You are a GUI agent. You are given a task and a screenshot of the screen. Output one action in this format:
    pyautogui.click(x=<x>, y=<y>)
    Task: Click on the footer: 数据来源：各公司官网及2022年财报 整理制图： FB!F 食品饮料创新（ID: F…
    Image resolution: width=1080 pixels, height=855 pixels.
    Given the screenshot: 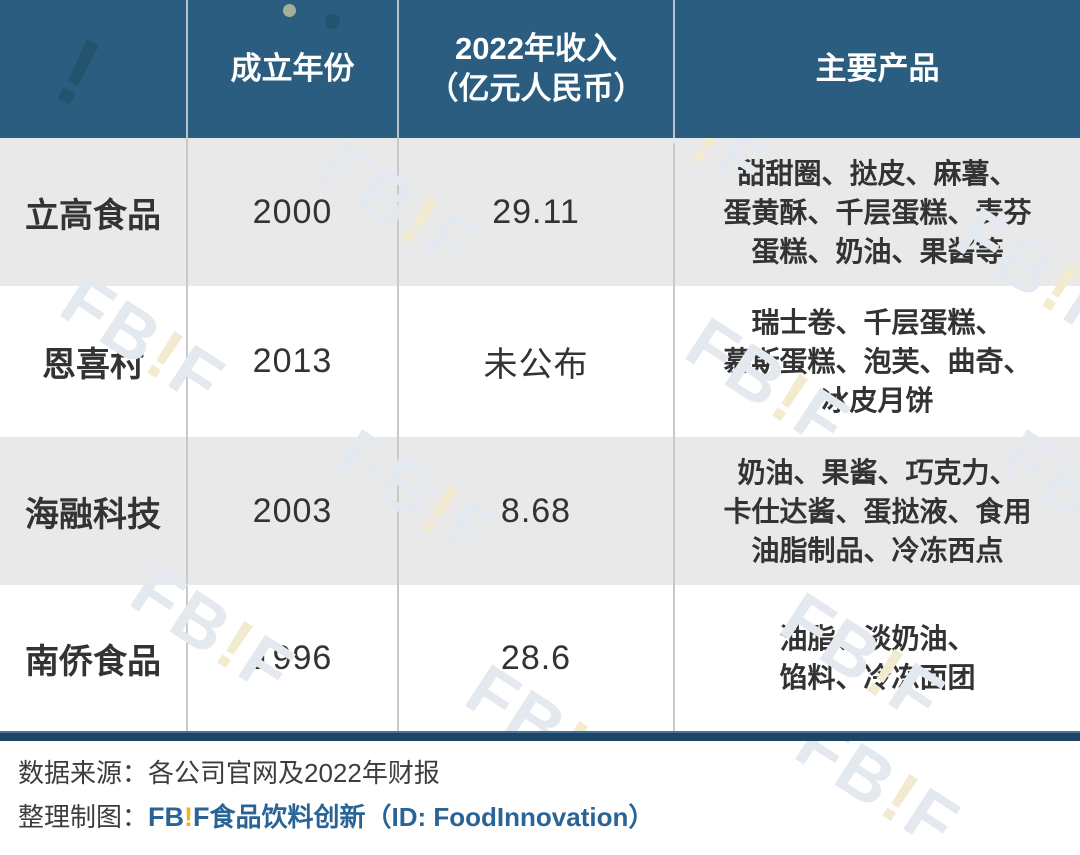 What is the action you would take?
    pyautogui.click(x=540, y=788)
    